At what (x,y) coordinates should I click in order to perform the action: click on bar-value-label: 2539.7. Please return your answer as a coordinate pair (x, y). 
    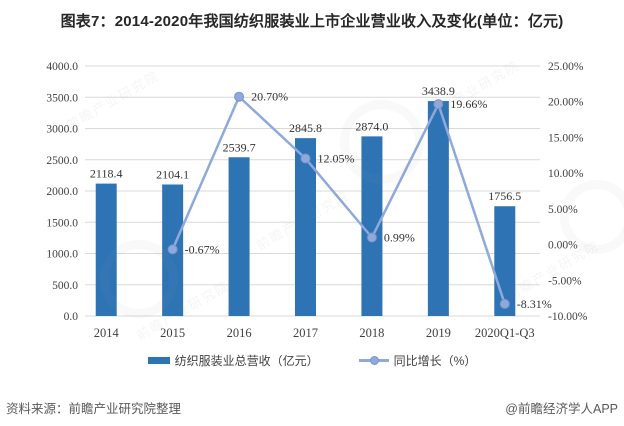
    Looking at the image, I should click on (239, 147).